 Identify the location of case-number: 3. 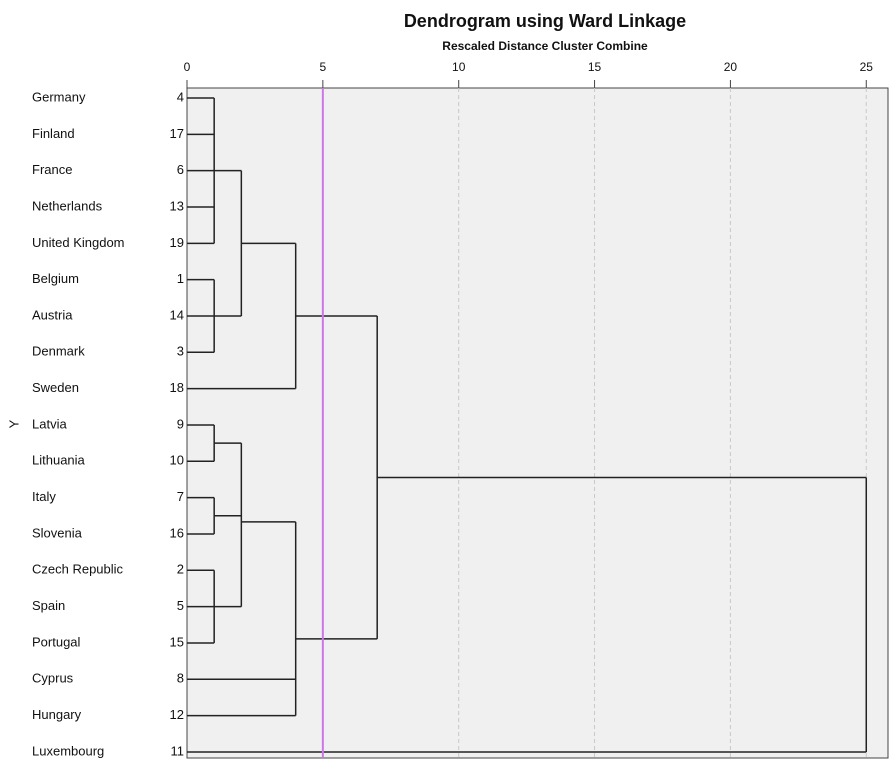
(180, 351).